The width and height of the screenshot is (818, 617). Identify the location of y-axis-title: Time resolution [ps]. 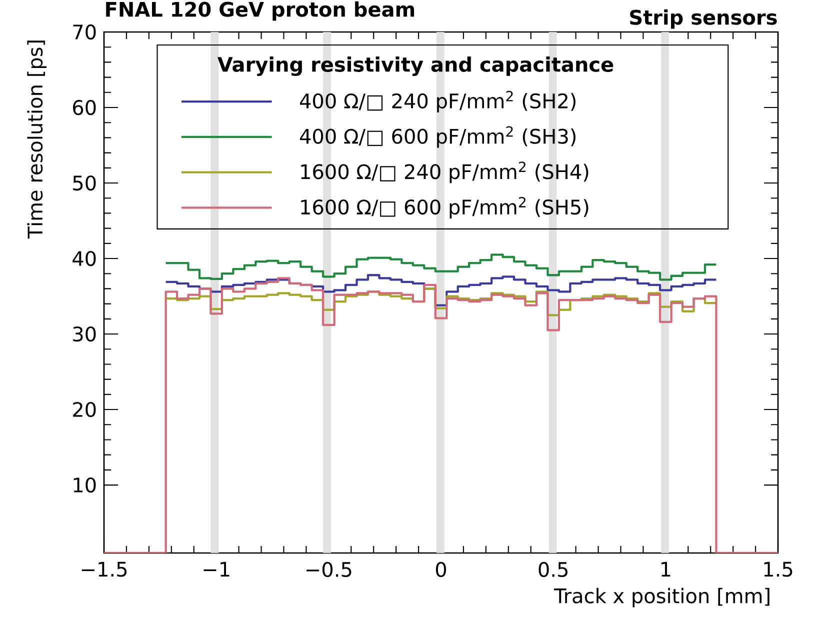
(37, 139).